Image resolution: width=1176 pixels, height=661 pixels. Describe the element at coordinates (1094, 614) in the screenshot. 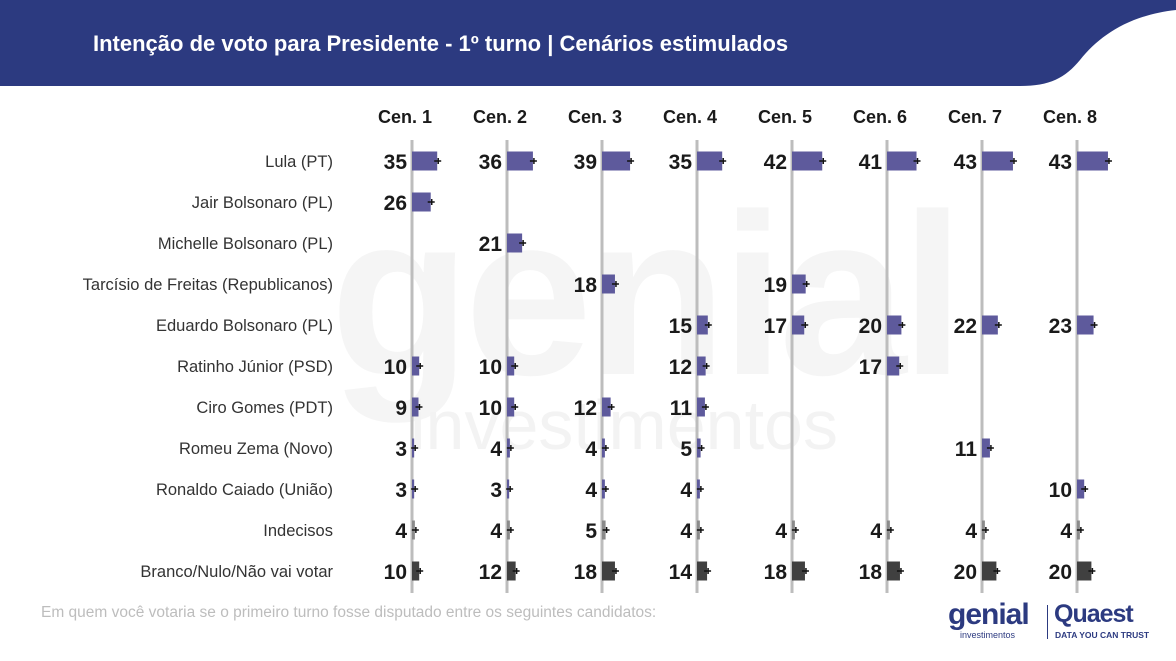

I see `quaest-logo-text: Quaest` at that location.